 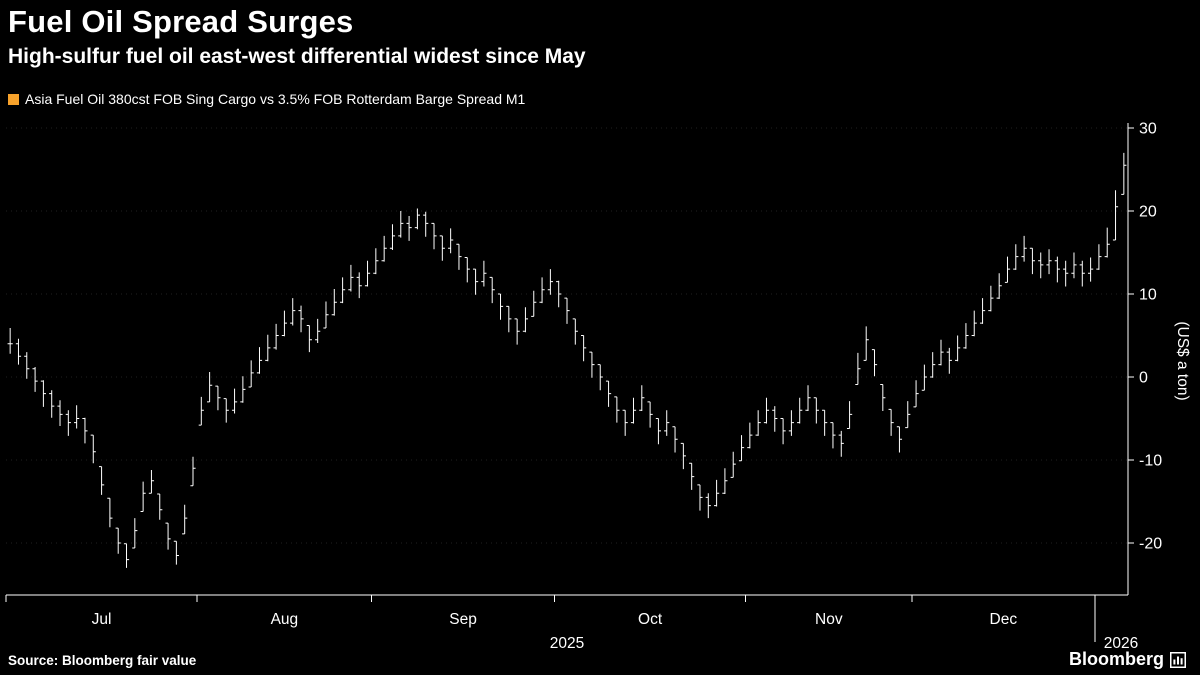 I want to click on svg-text: Aug, so click(x=285, y=619).